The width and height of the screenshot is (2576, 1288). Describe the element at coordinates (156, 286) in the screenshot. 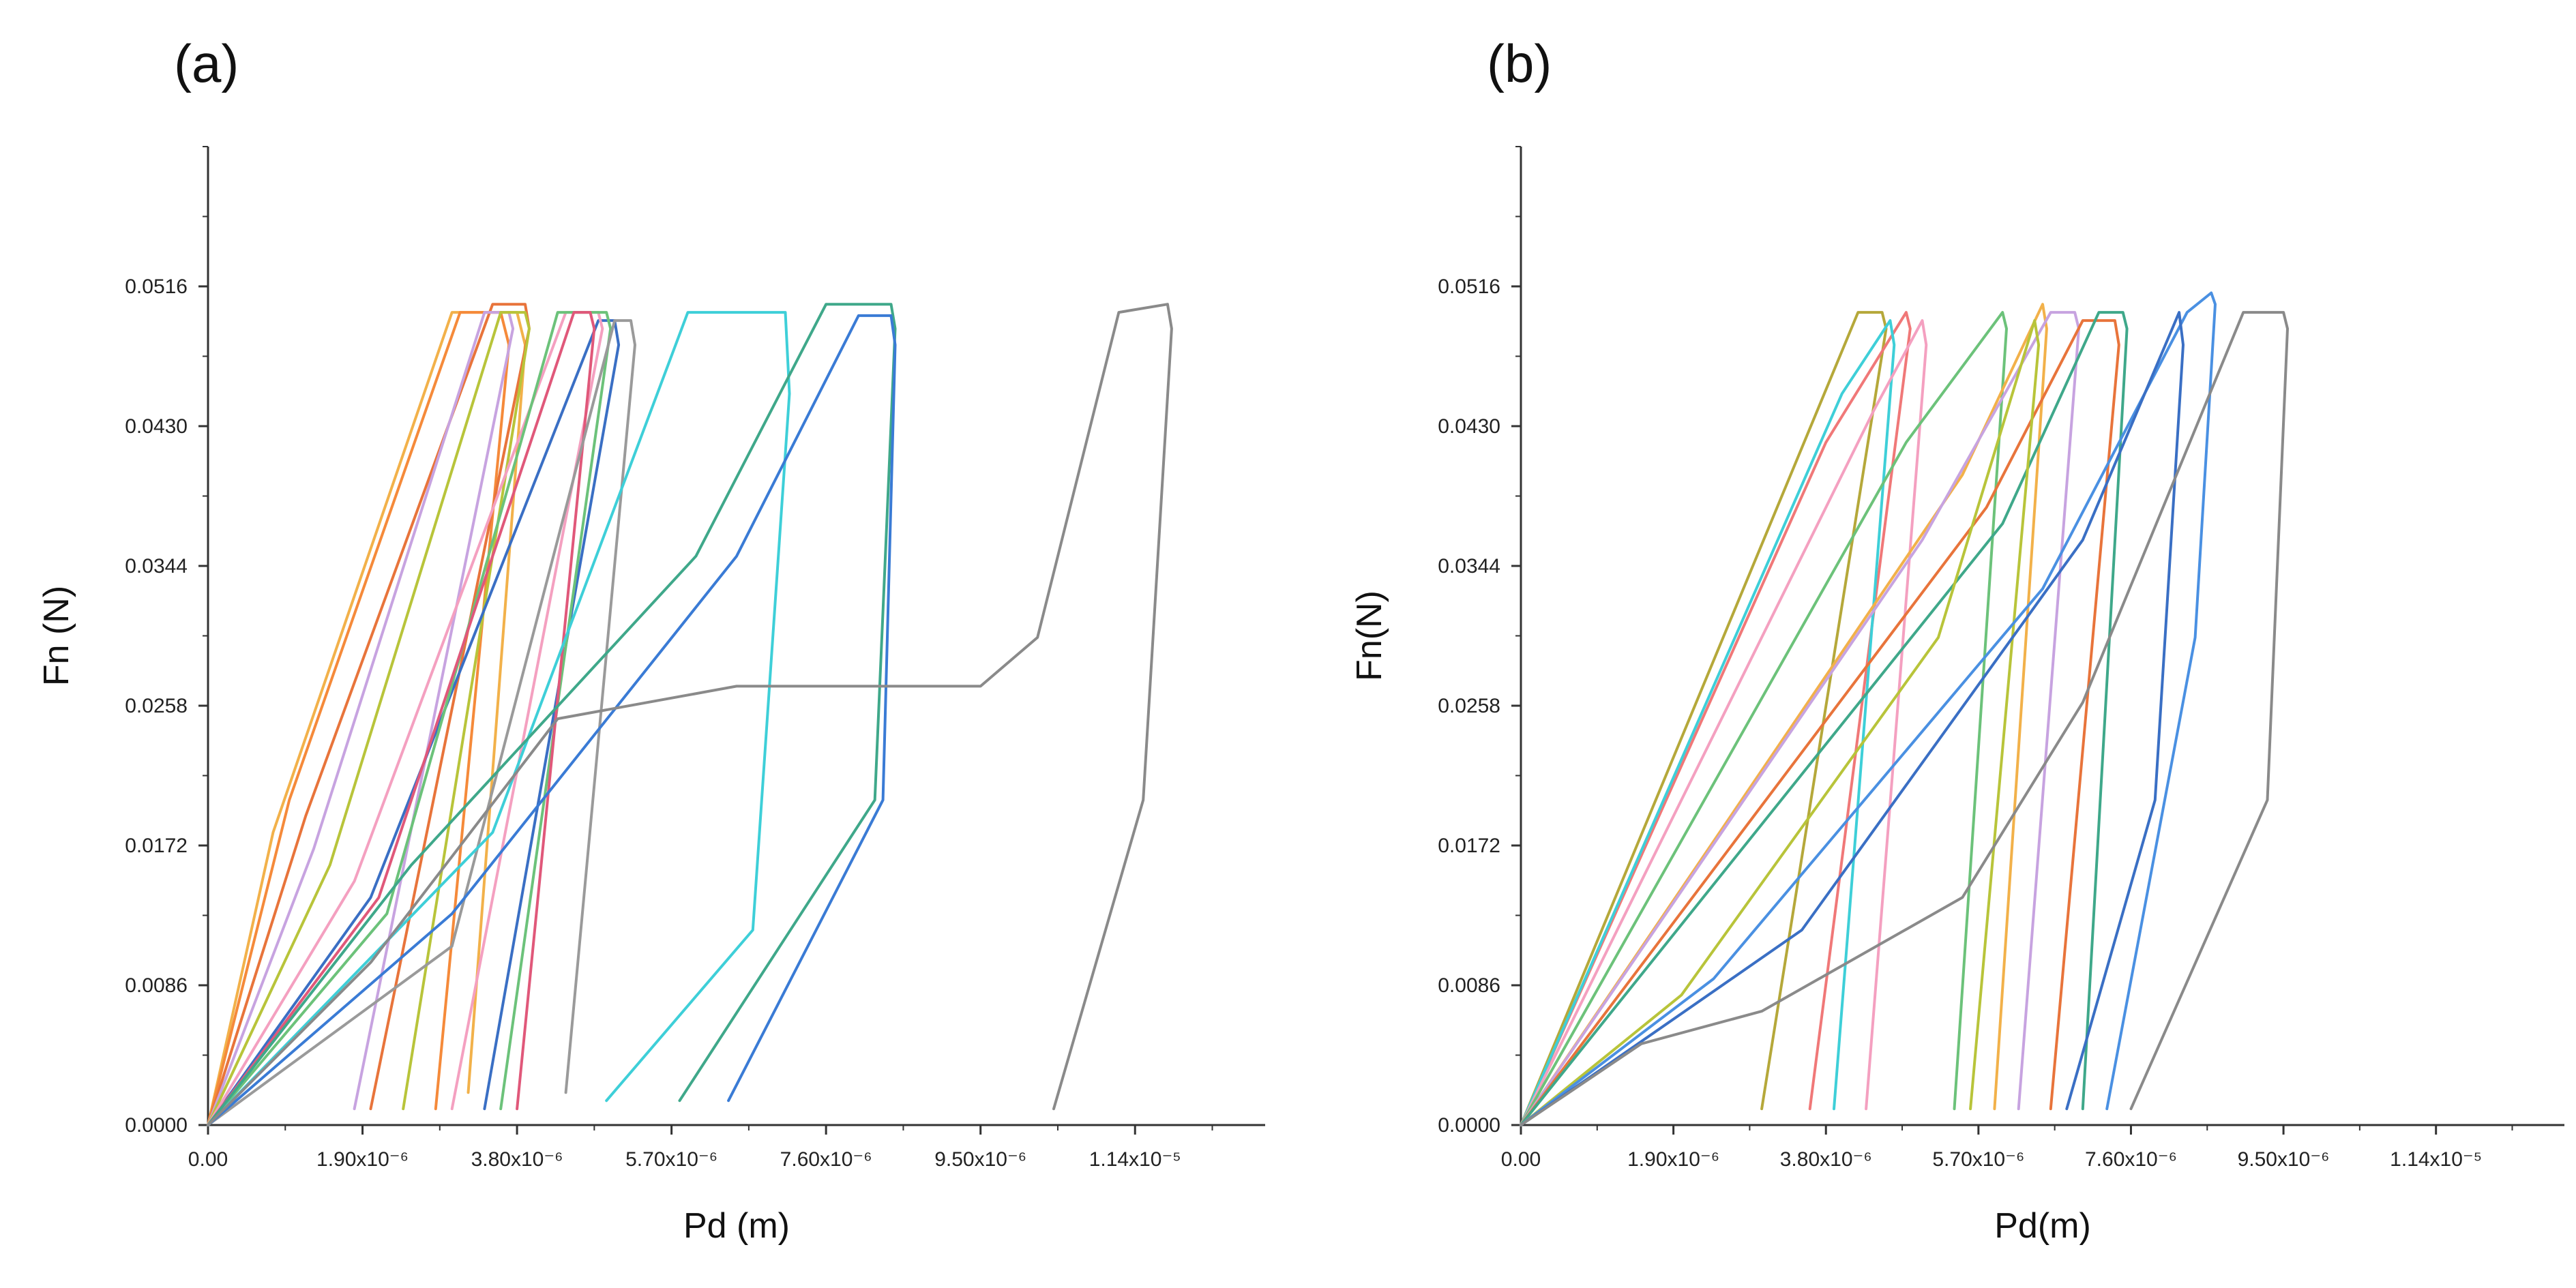

I see `chart-a-y-tick-label: 0.0516` at that location.